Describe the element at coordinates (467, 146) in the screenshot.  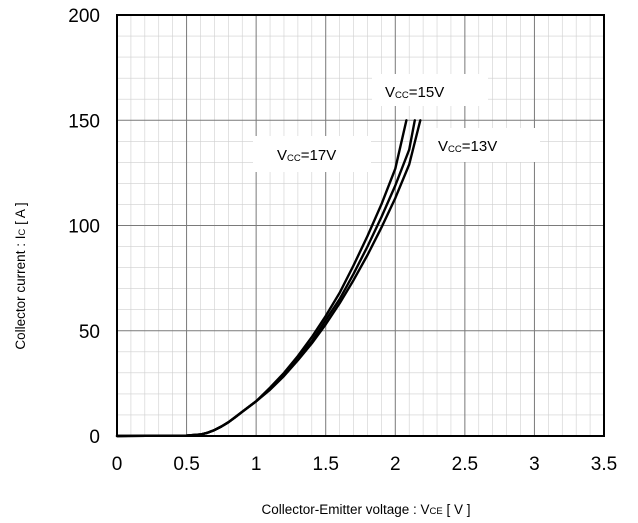
I see `svg-text: VCC=13V` at that location.